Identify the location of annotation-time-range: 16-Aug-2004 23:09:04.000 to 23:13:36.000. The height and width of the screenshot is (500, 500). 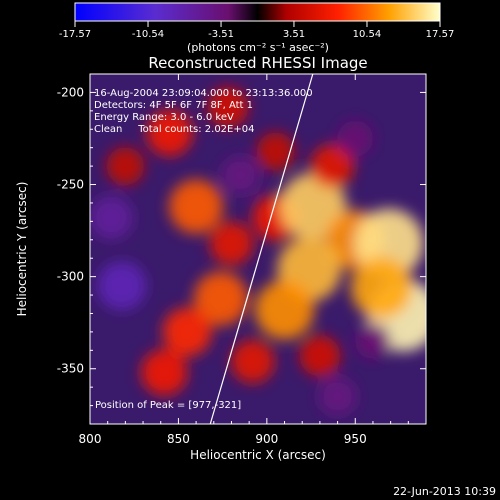
(203, 93).